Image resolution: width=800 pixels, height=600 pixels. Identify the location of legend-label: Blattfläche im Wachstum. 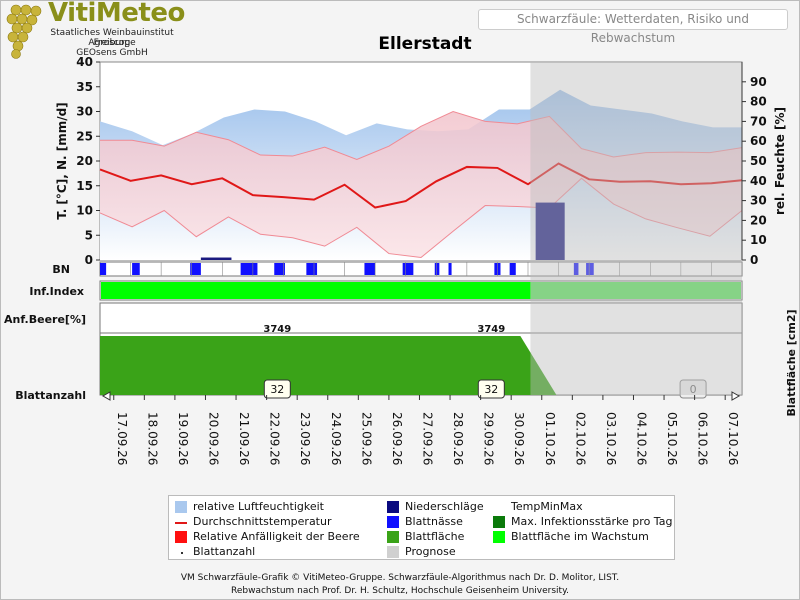
(580, 536).